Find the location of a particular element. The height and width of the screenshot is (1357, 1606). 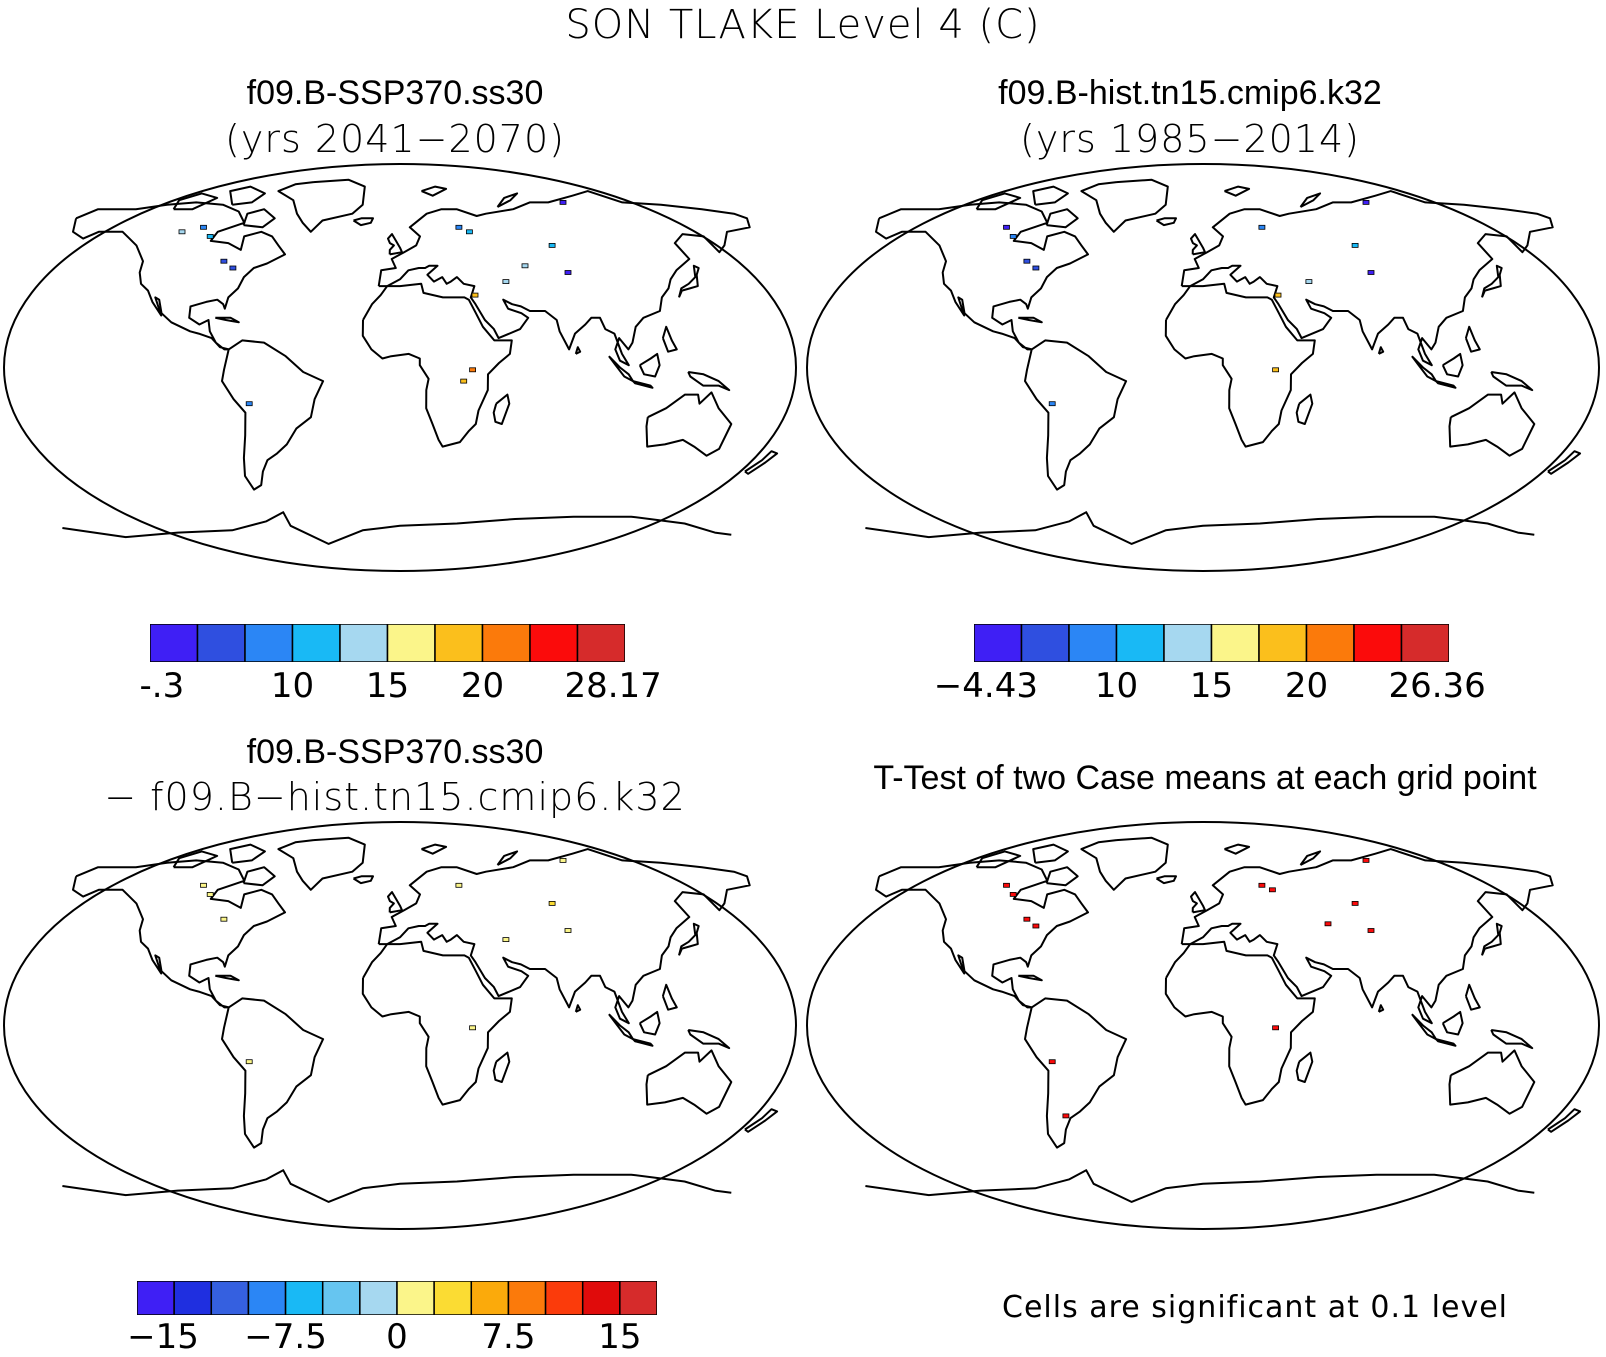

panel-3-subtitle: − f09.B−hist.tn15.cmip6.k32 is located at coordinates (395, 797).